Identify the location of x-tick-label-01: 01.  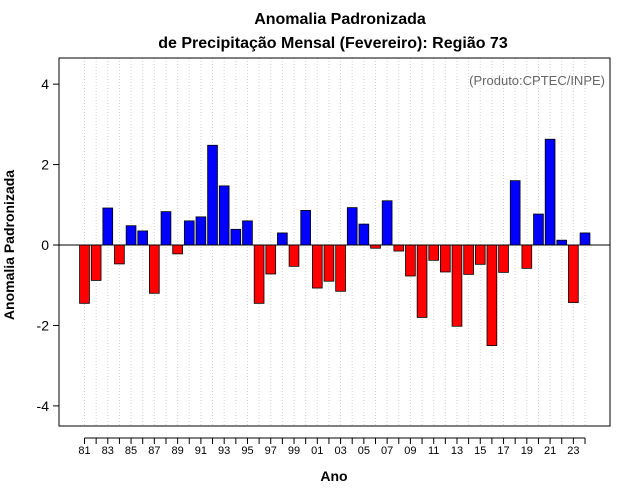
(317, 451).